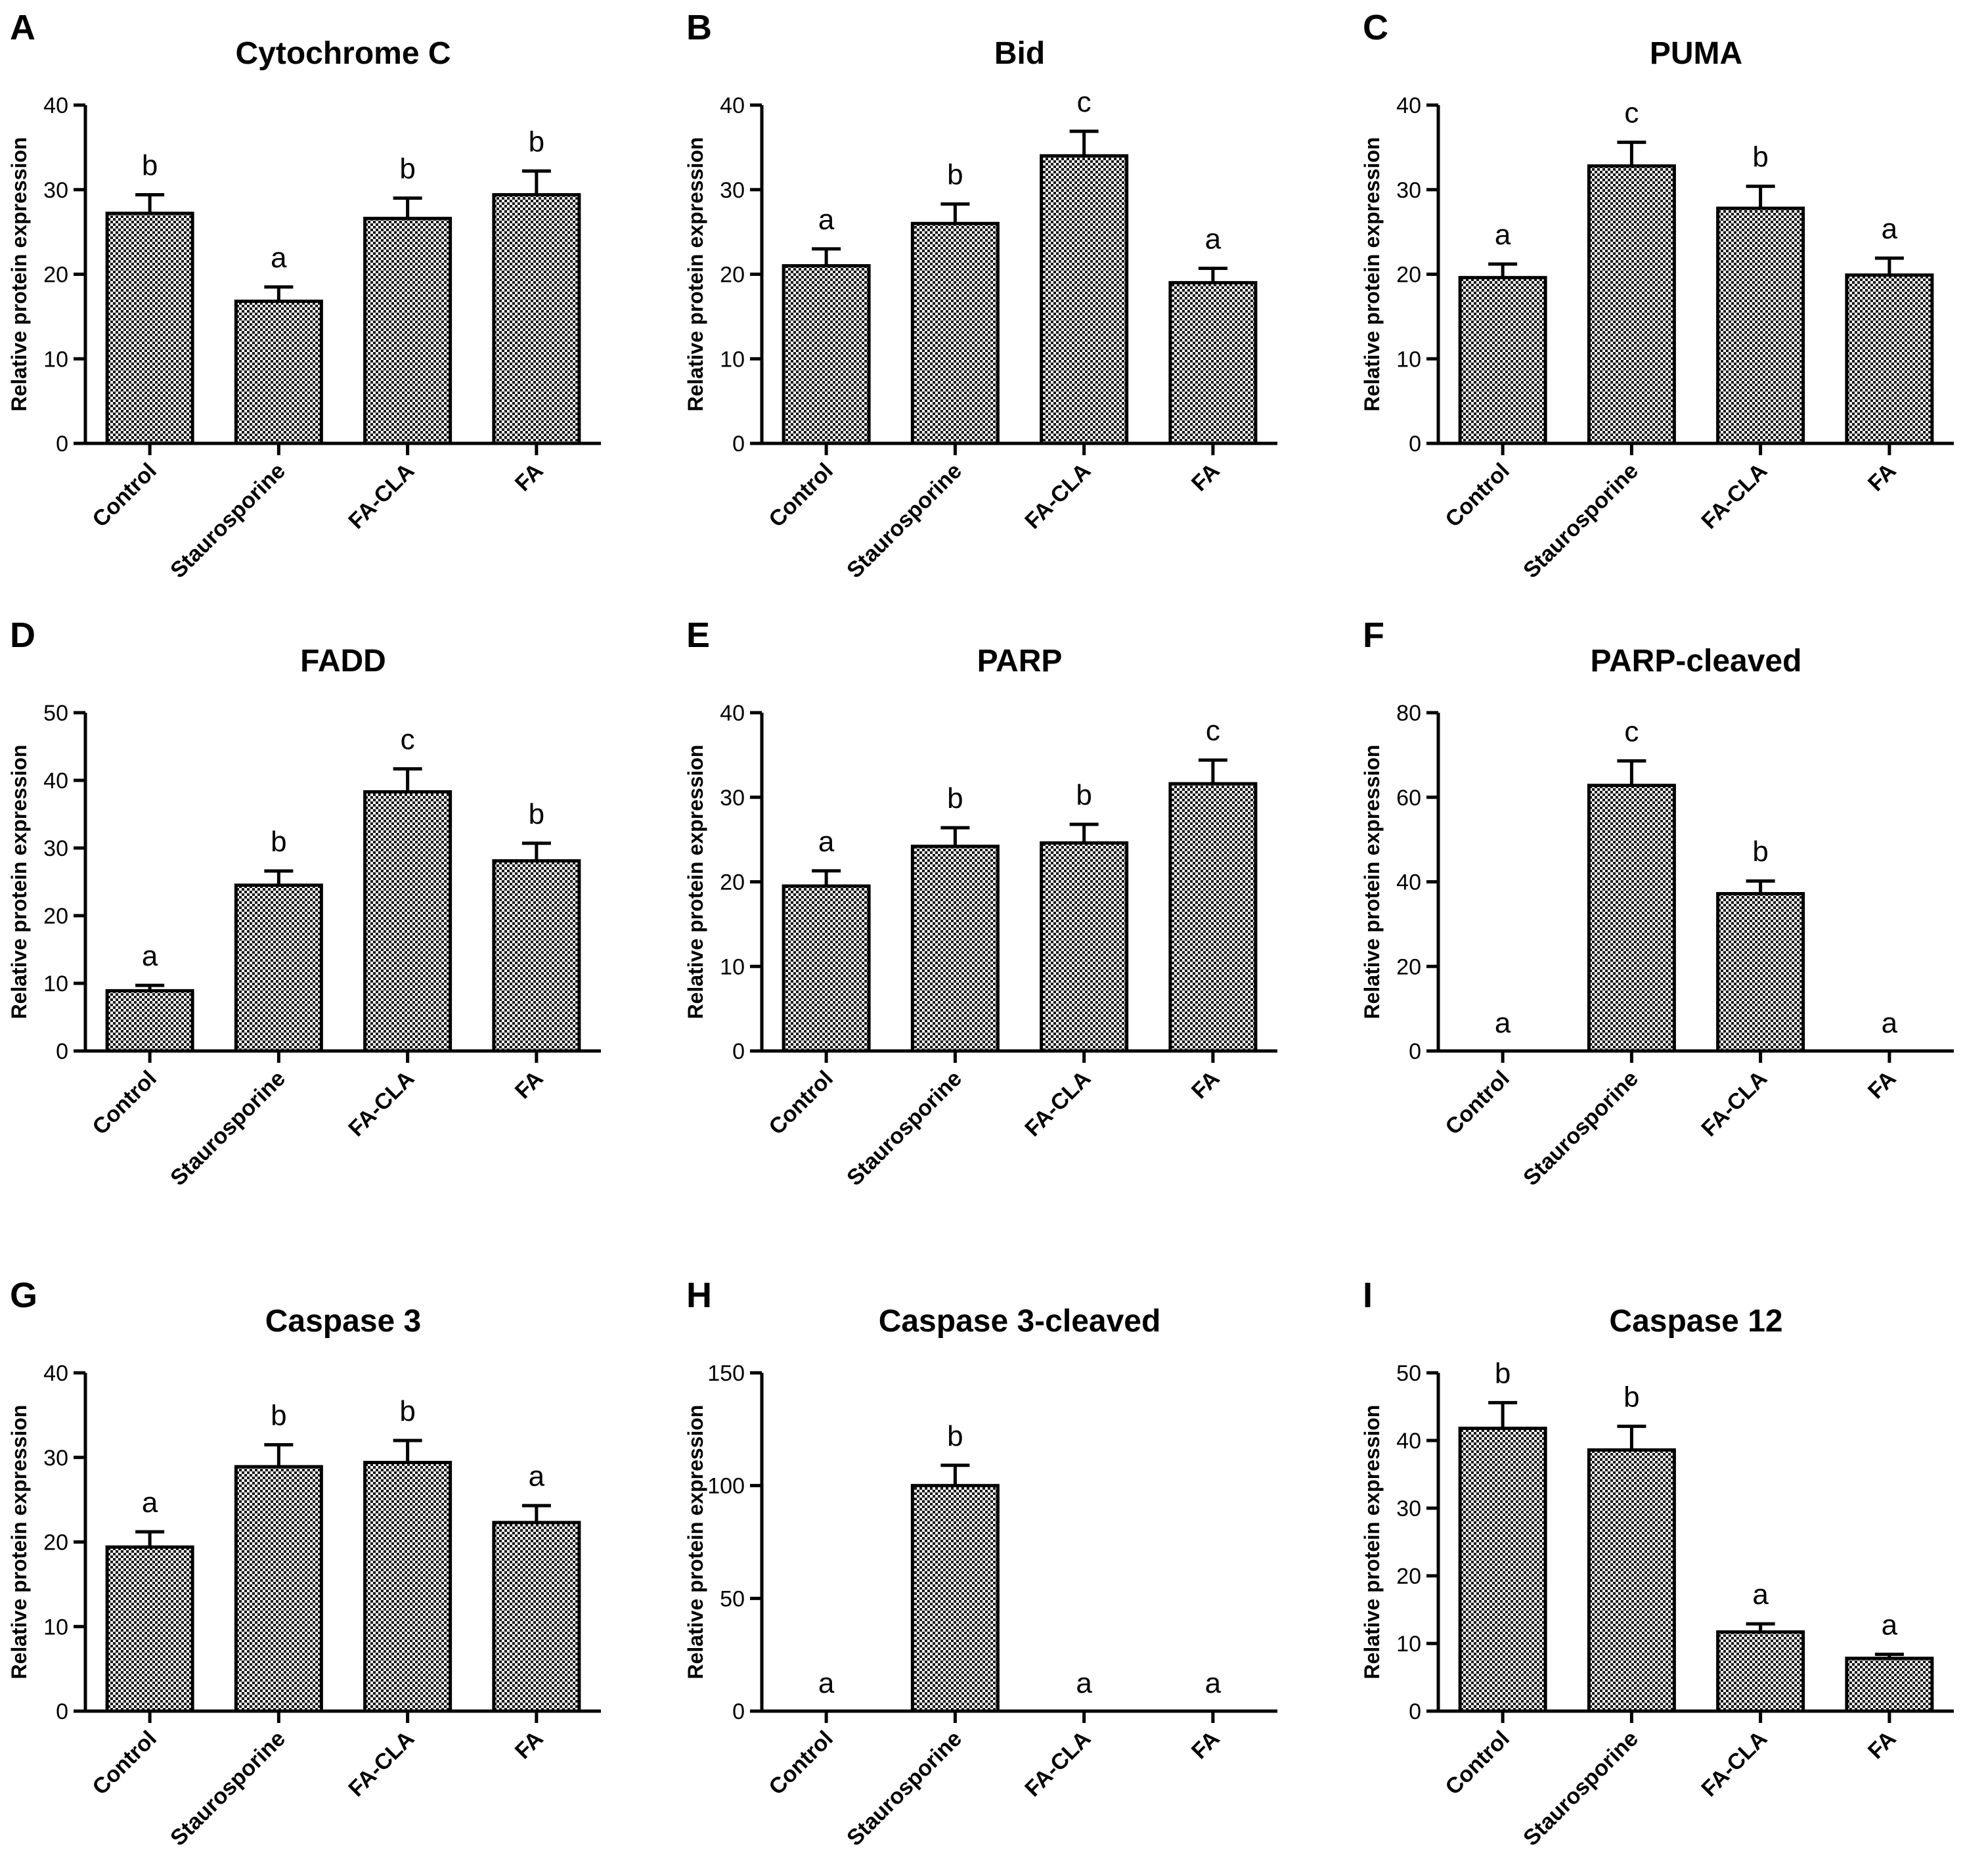  What do you see at coordinates (23, 1295) in the screenshot?
I see `panel-letter: G` at bounding box center [23, 1295].